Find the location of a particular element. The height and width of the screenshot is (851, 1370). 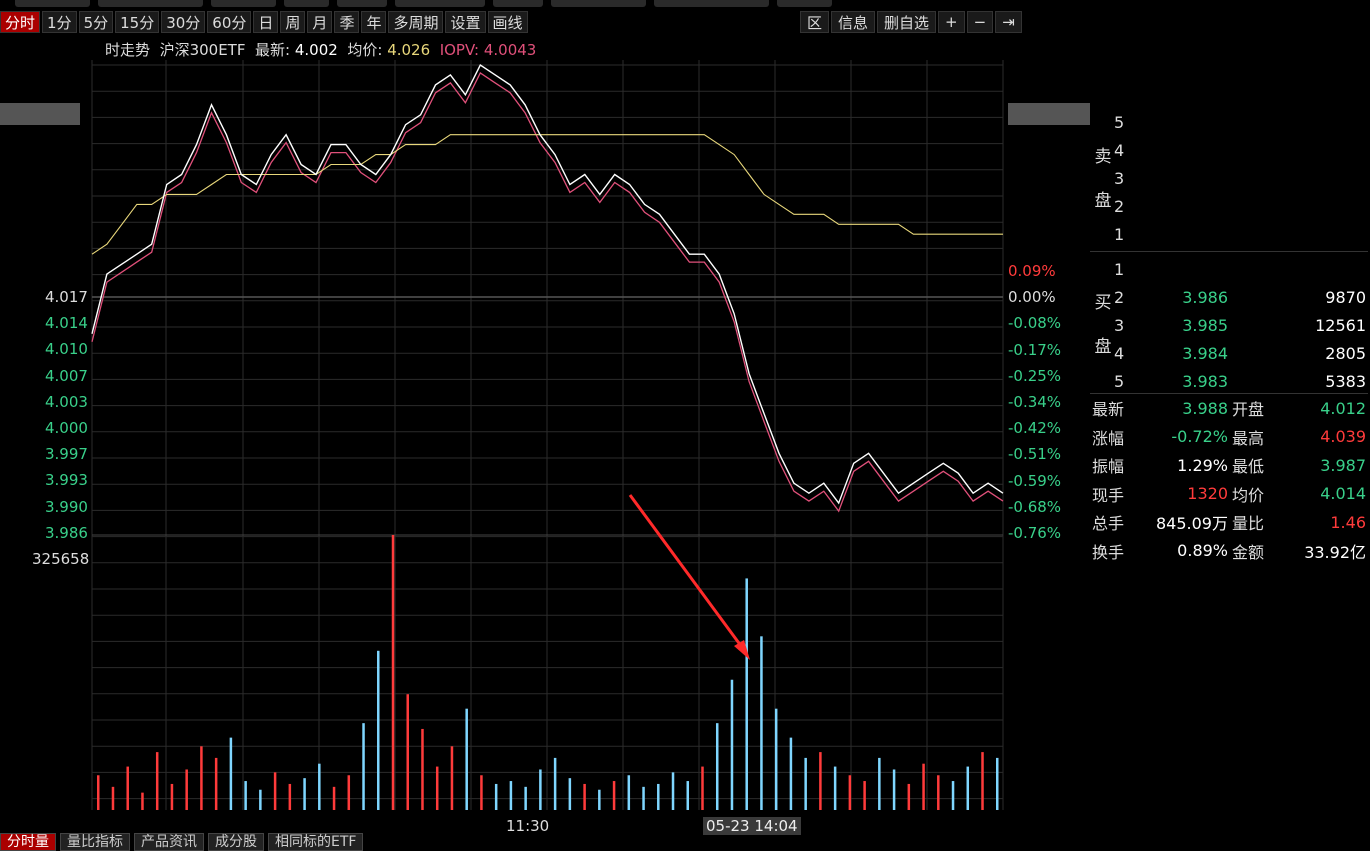

buy-level-label: 2 is located at coordinates (1119, 297).